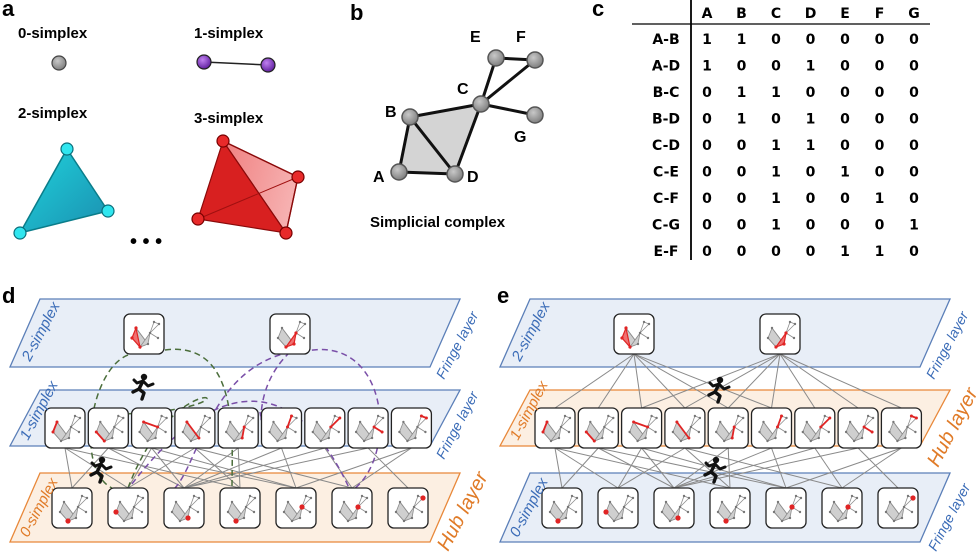  What do you see at coordinates (438, 222) in the screenshot?
I see `complex-caption: Simplicial complex` at bounding box center [438, 222].